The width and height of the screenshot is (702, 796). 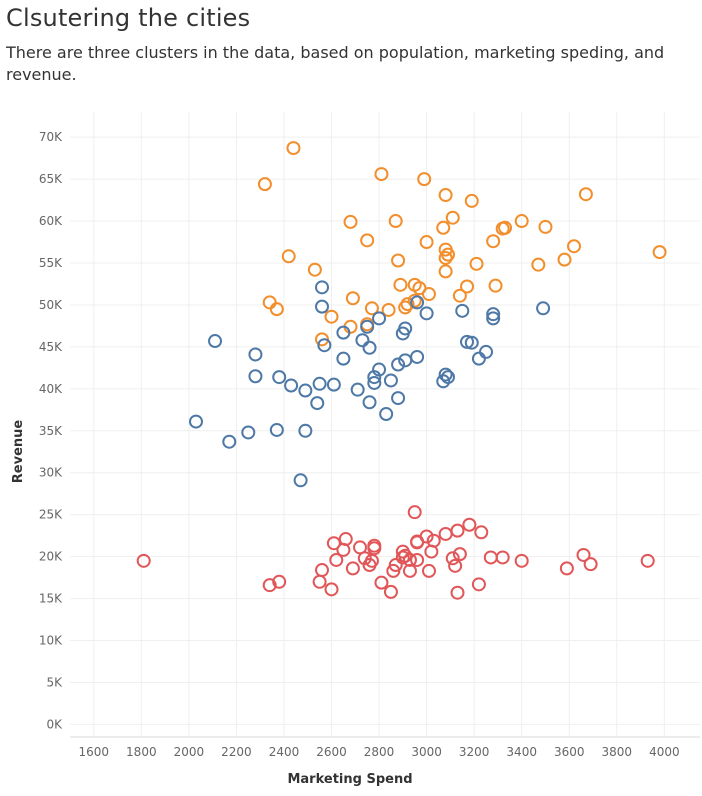 I want to click on x-tick-label: 2200, so click(x=236, y=752).